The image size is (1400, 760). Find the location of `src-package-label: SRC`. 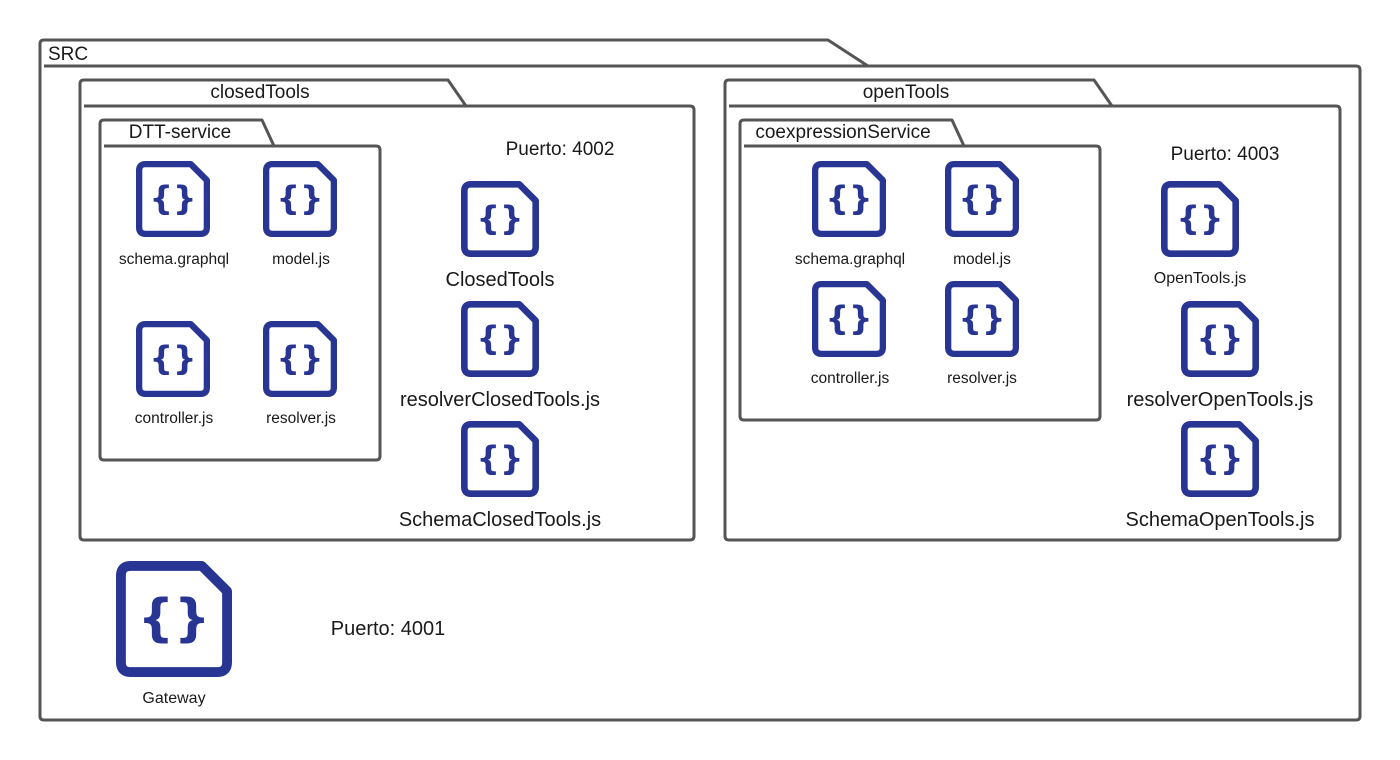

src-package-label: SRC is located at coordinates (68, 54).